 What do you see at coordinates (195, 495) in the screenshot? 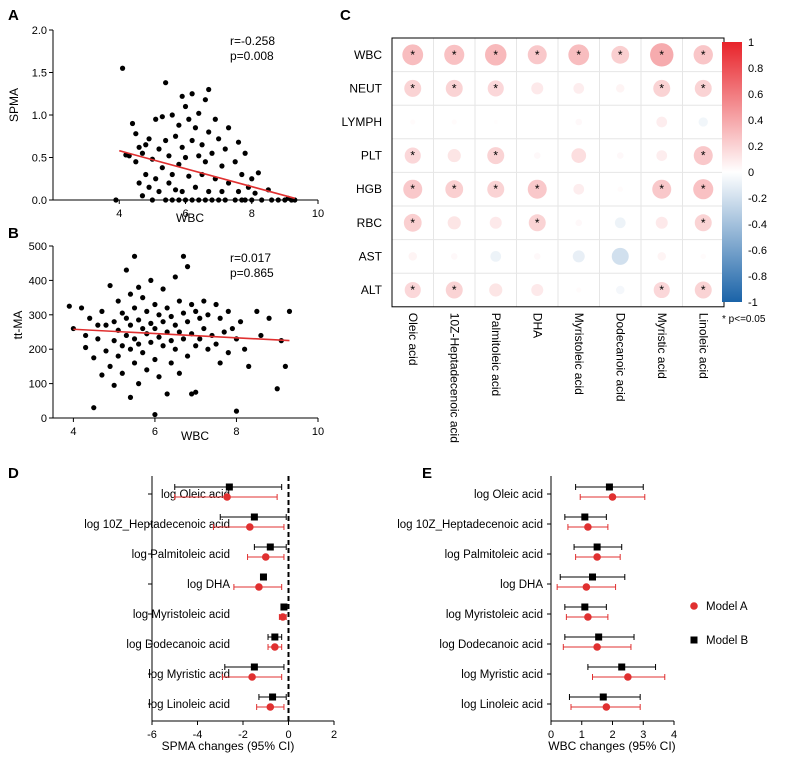
I see `panel-d-category-label: log Oleic acid` at bounding box center [195, 495].